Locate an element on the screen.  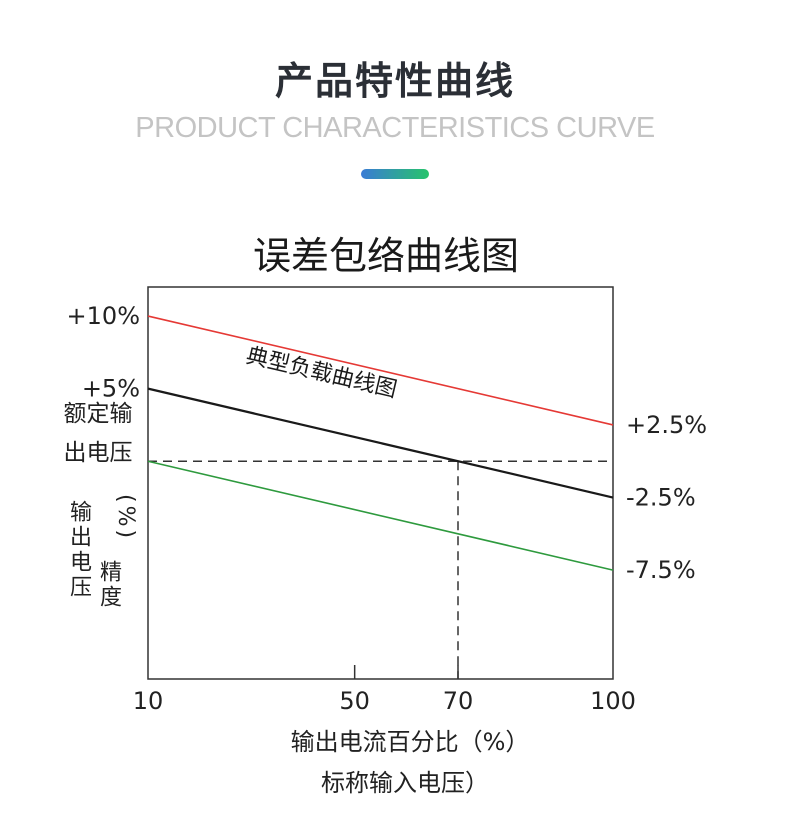
y-label-rated-line2: 出电压 is located at coordinates (98, 453).